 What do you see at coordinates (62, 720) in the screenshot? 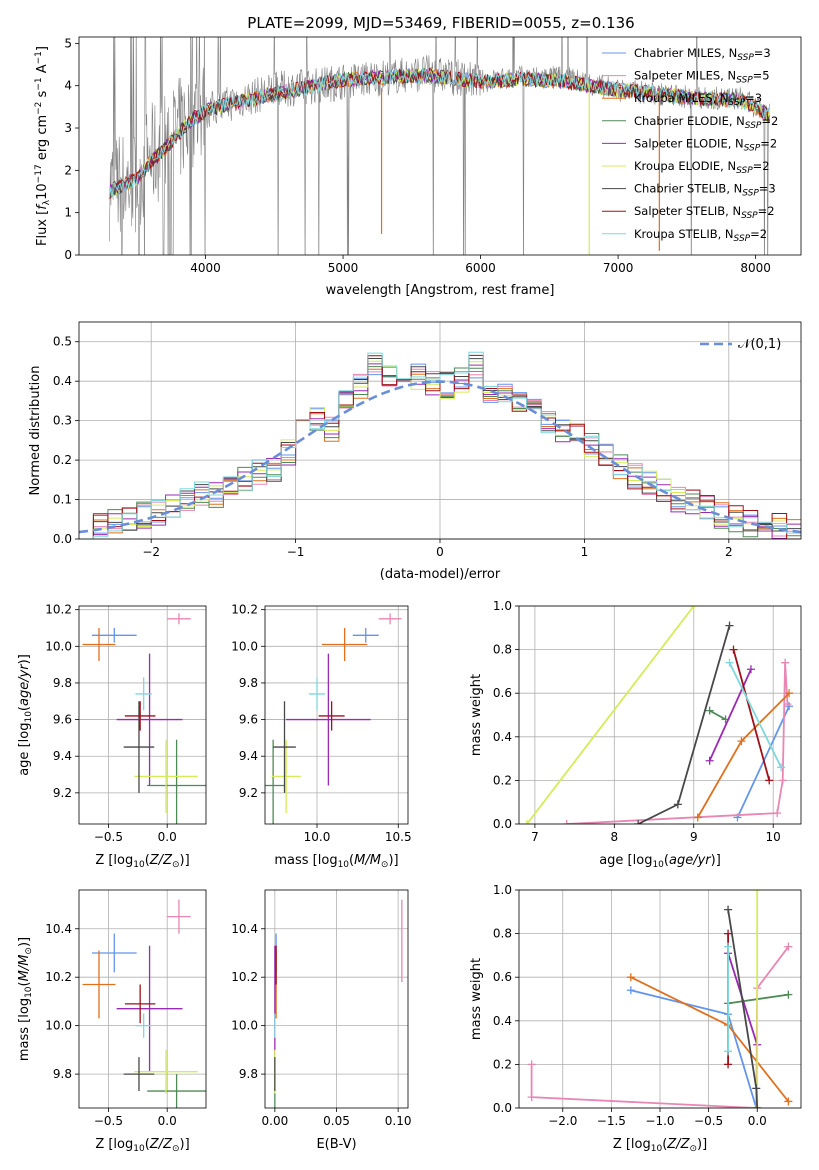
I see `y-tick-label: 9.6` at bounding box center [62, 720].